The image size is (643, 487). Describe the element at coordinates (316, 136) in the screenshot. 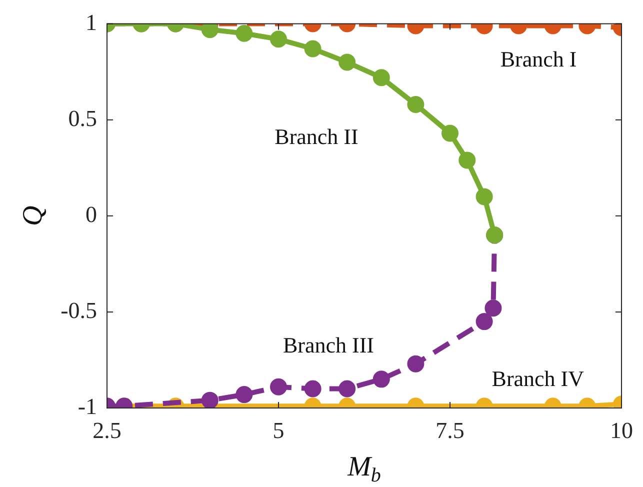

I see `text: Branch II` at that location.